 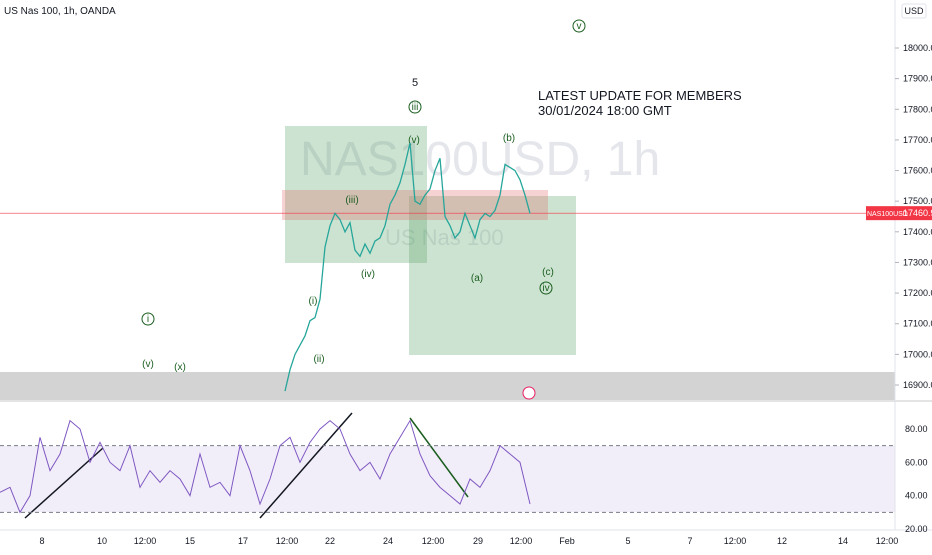 I want to click on wave-label: (c), so click(x=548, y=272).